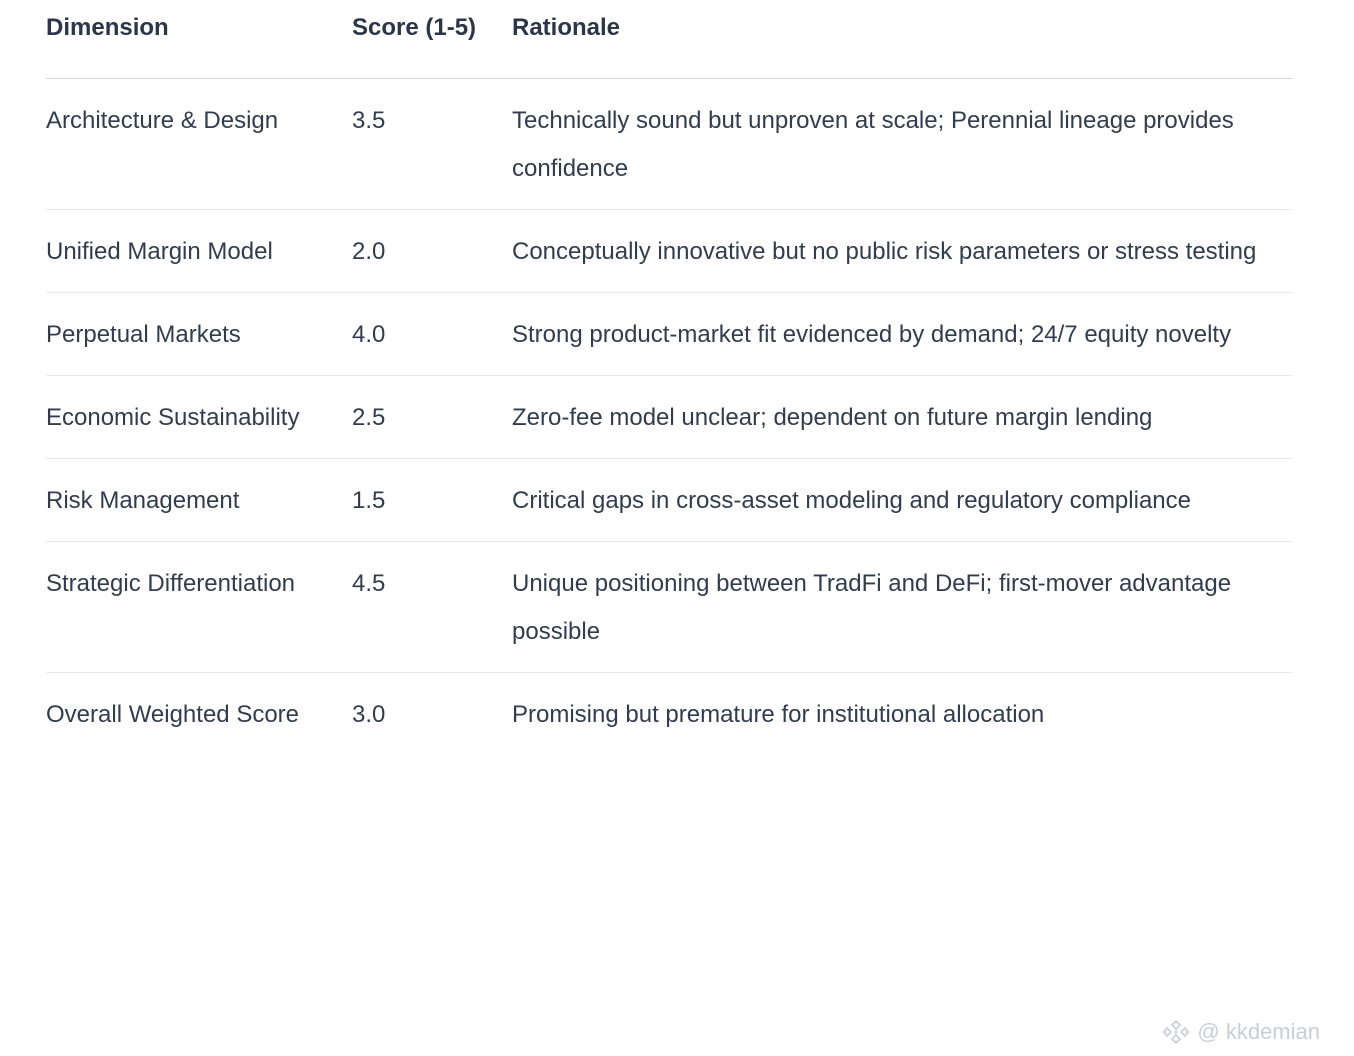 The image size is (1354, 1056). I want to click on score-cell: 2.0, so click(432, 251).